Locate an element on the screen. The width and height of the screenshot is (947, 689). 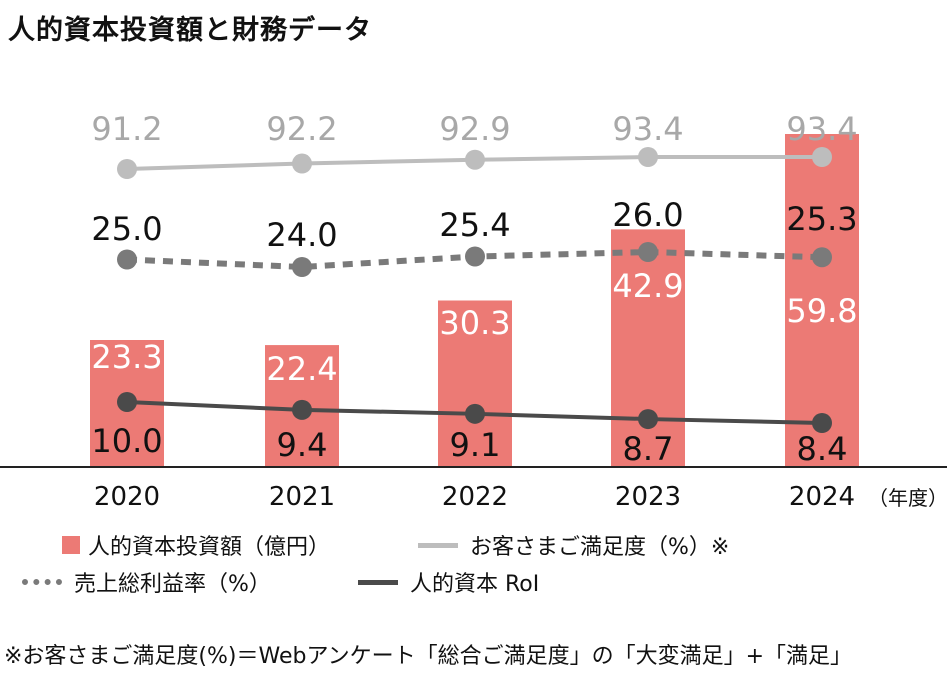
roi-label-2021: 9.4 is located at coordinates (302, 445).